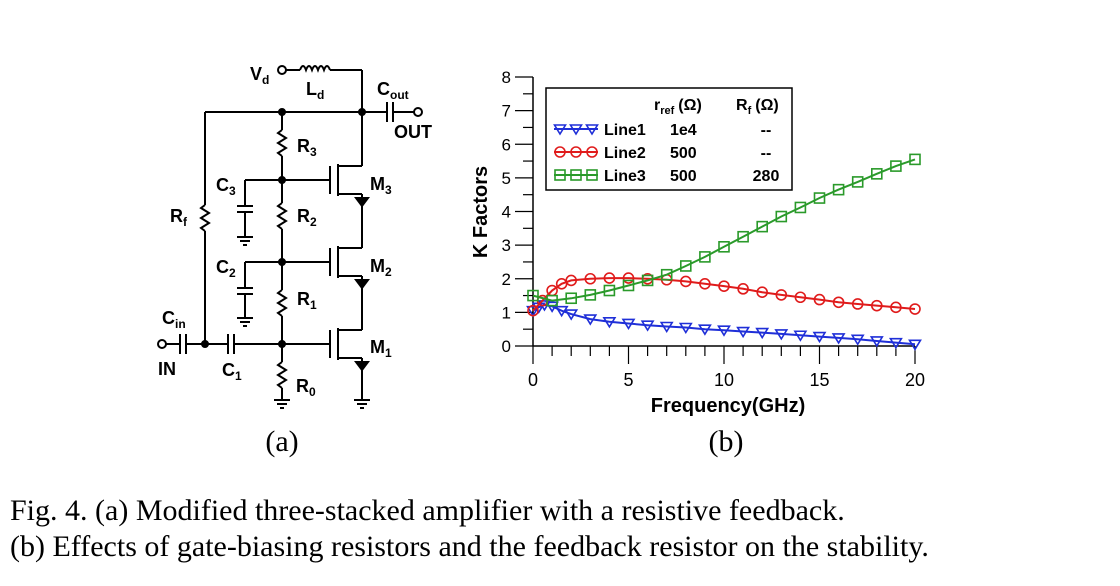 The height and width of the screenshot is (586, 1120). Describe the element at coordinates (757, 107) in the screenshot. I see `legend-header-rf: Rf (Ω)` at that location.